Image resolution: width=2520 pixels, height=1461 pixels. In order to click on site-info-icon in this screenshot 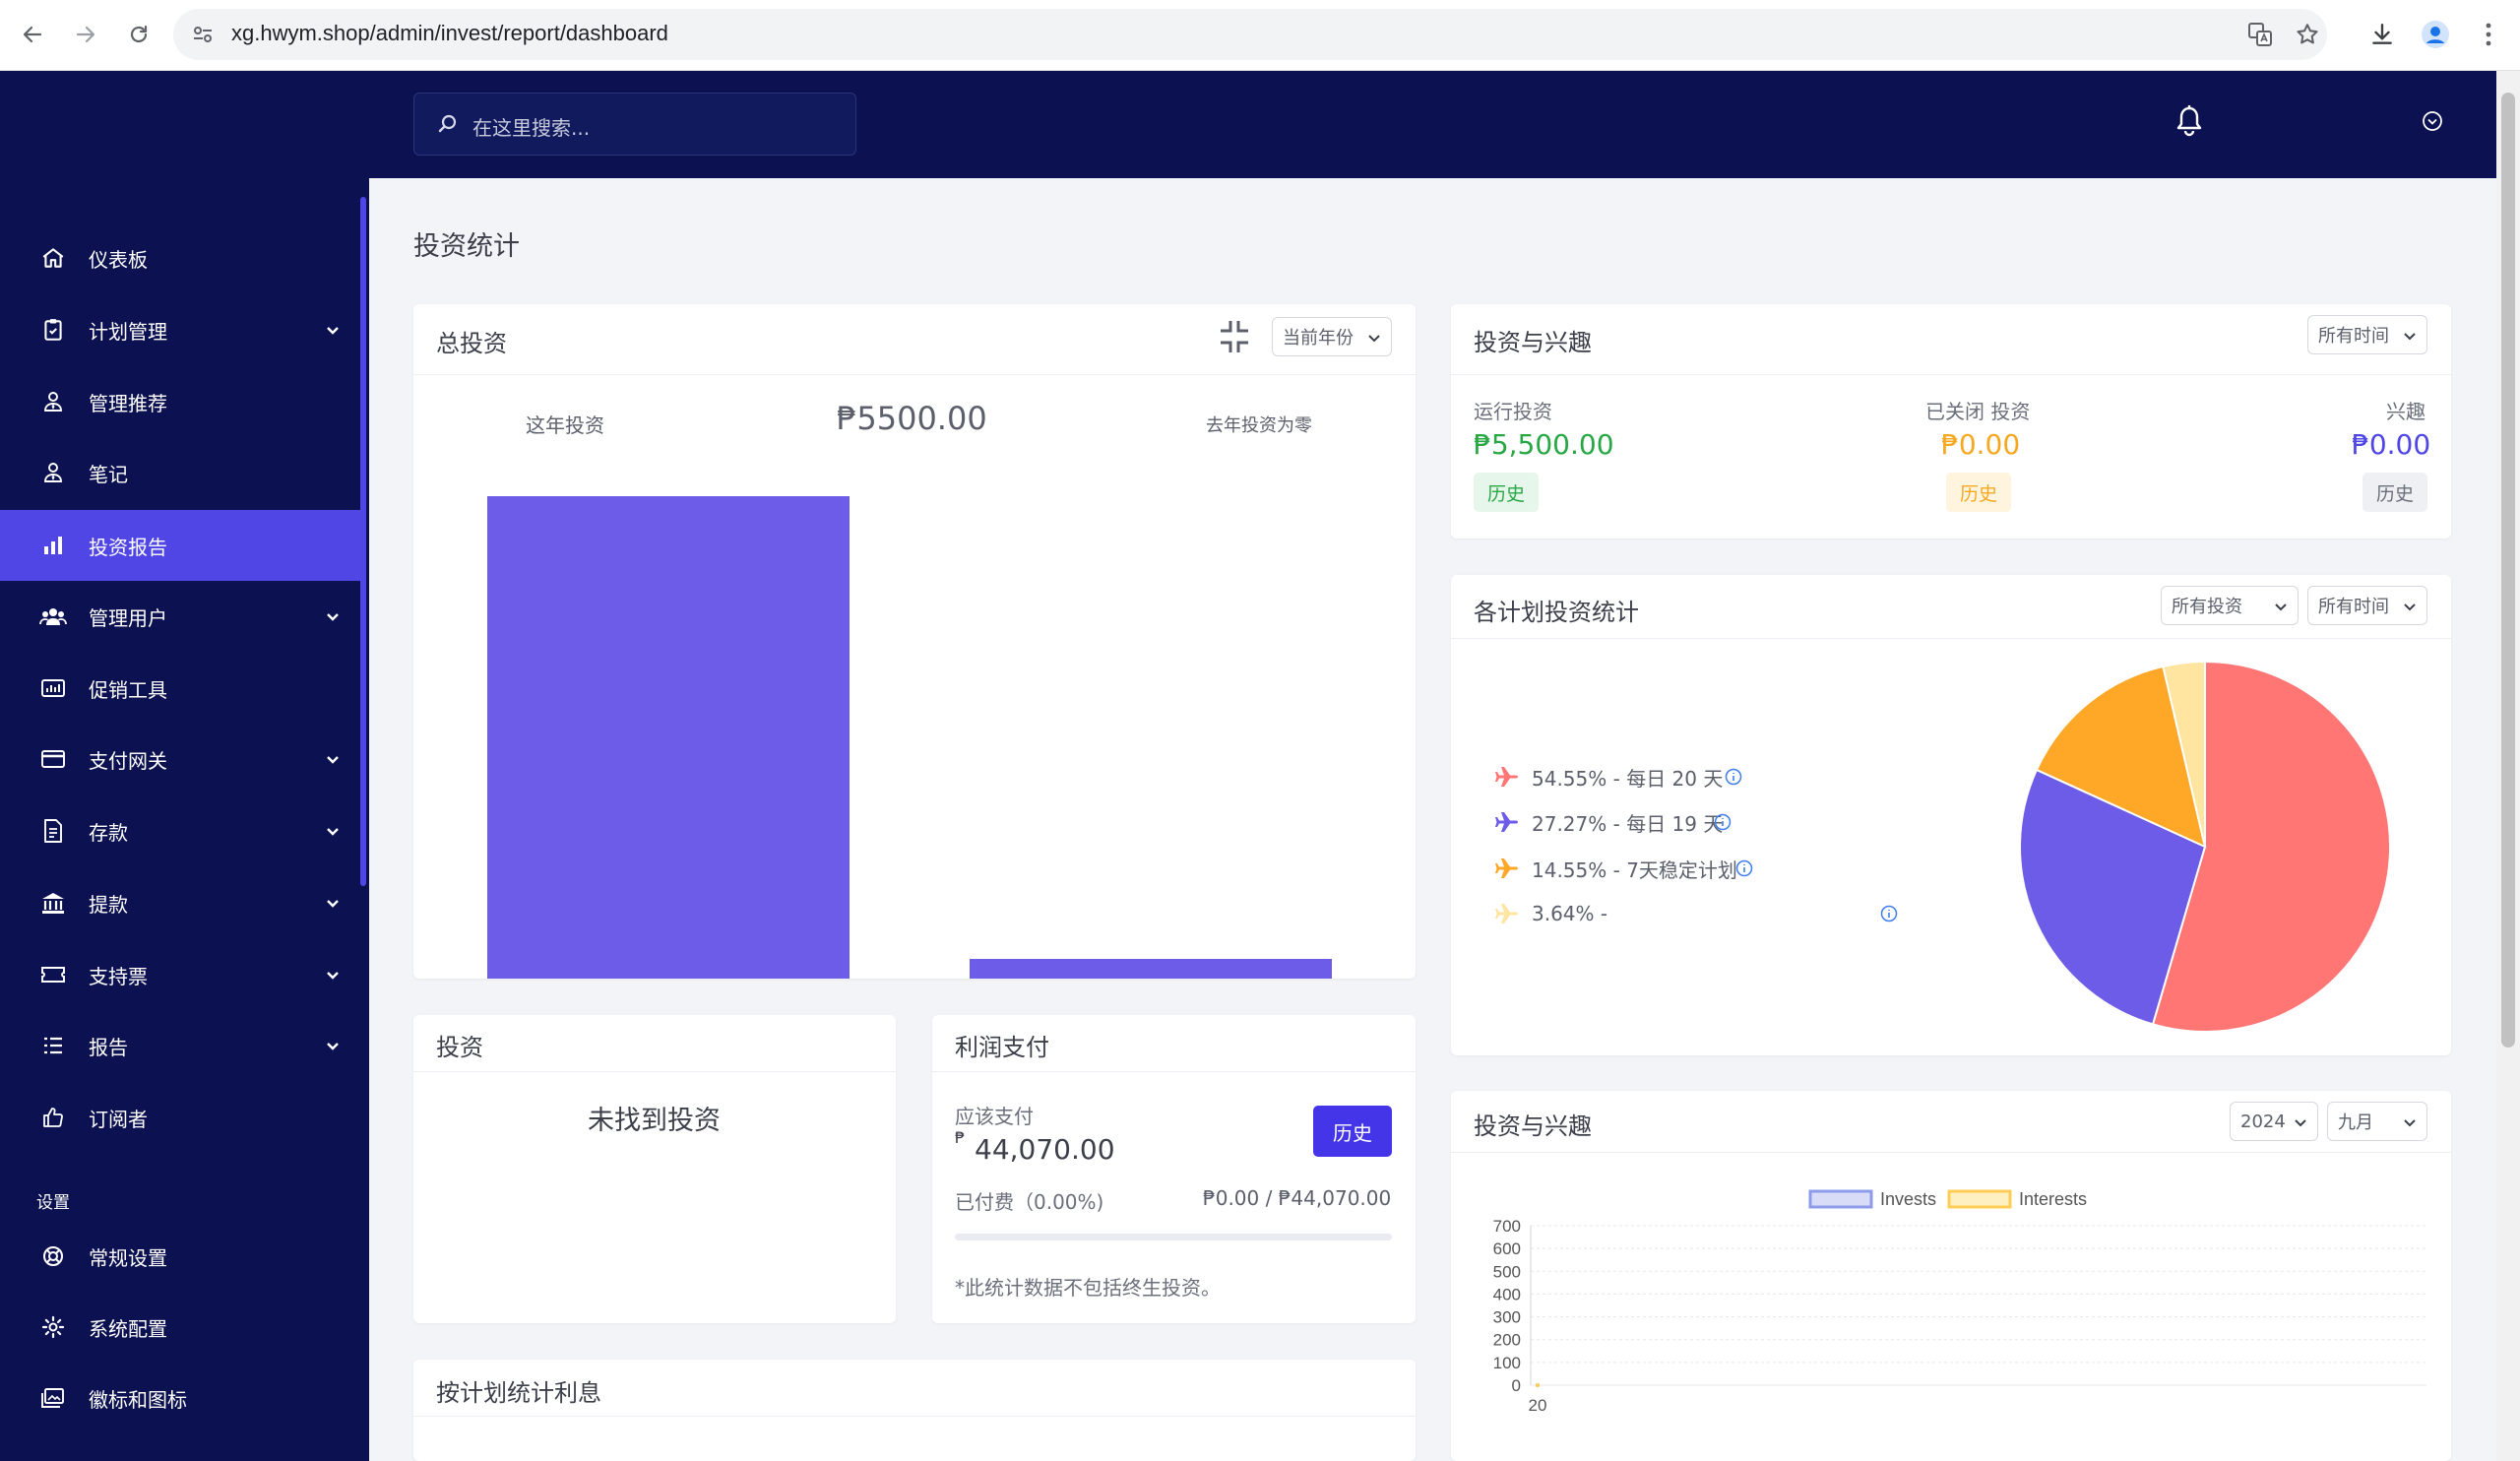, I will do `click(202, 34)`.